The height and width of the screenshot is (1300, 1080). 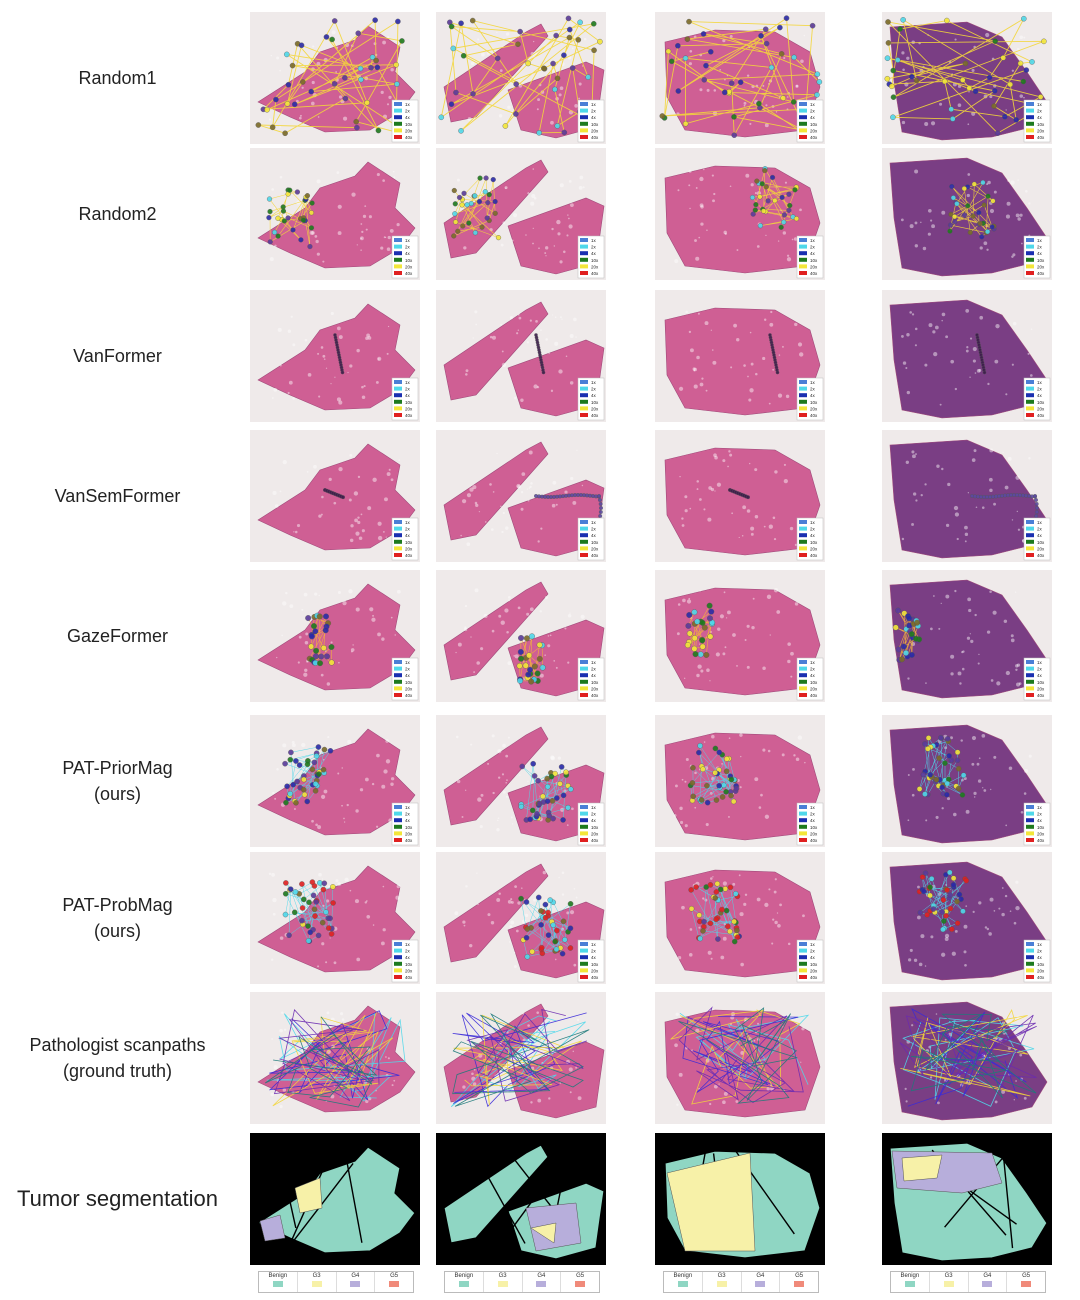 What do you see at coordinates (521, 78) in the screenshot?
I see `panel-random1-2: 1x 2x 4x 10x 20x 40x` at bounding box center [521, 78].